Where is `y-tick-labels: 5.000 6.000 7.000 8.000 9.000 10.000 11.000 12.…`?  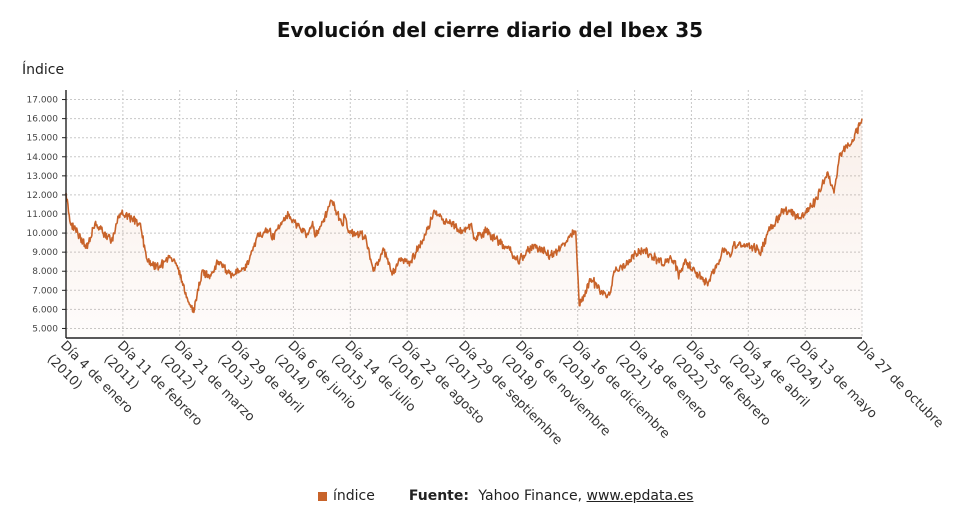
y-tick-labels: 5.000 6.000 7.000 8.000 9.000 10.000 11.000 12.… is located at coordinates (43, 215).